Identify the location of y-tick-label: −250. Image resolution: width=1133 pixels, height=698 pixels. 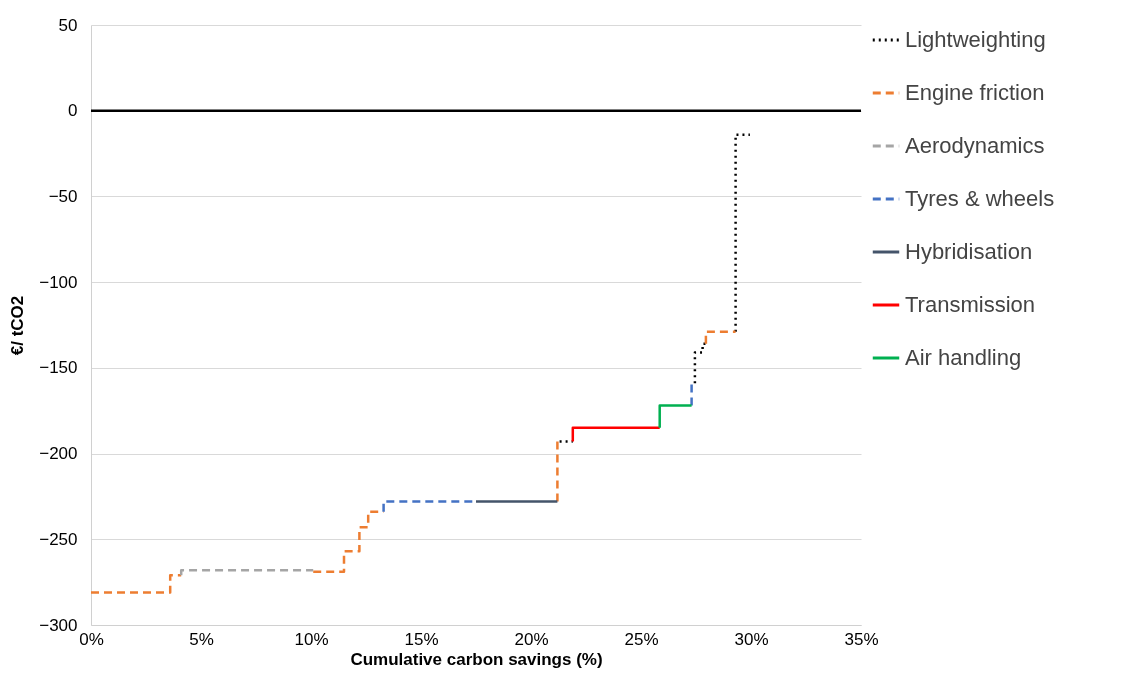
(58, 539).